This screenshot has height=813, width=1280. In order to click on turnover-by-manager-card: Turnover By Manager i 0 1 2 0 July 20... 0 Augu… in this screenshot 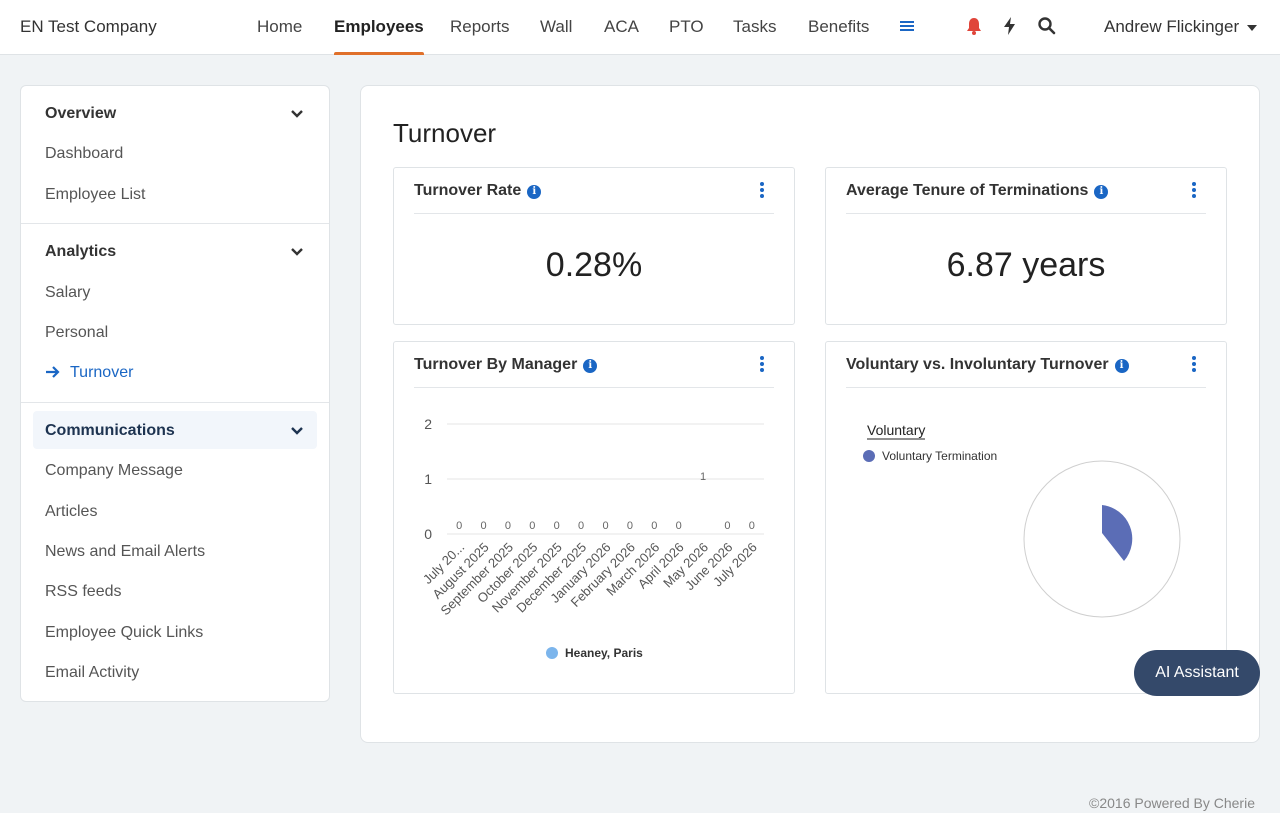, I will do `click(594, 517)`.